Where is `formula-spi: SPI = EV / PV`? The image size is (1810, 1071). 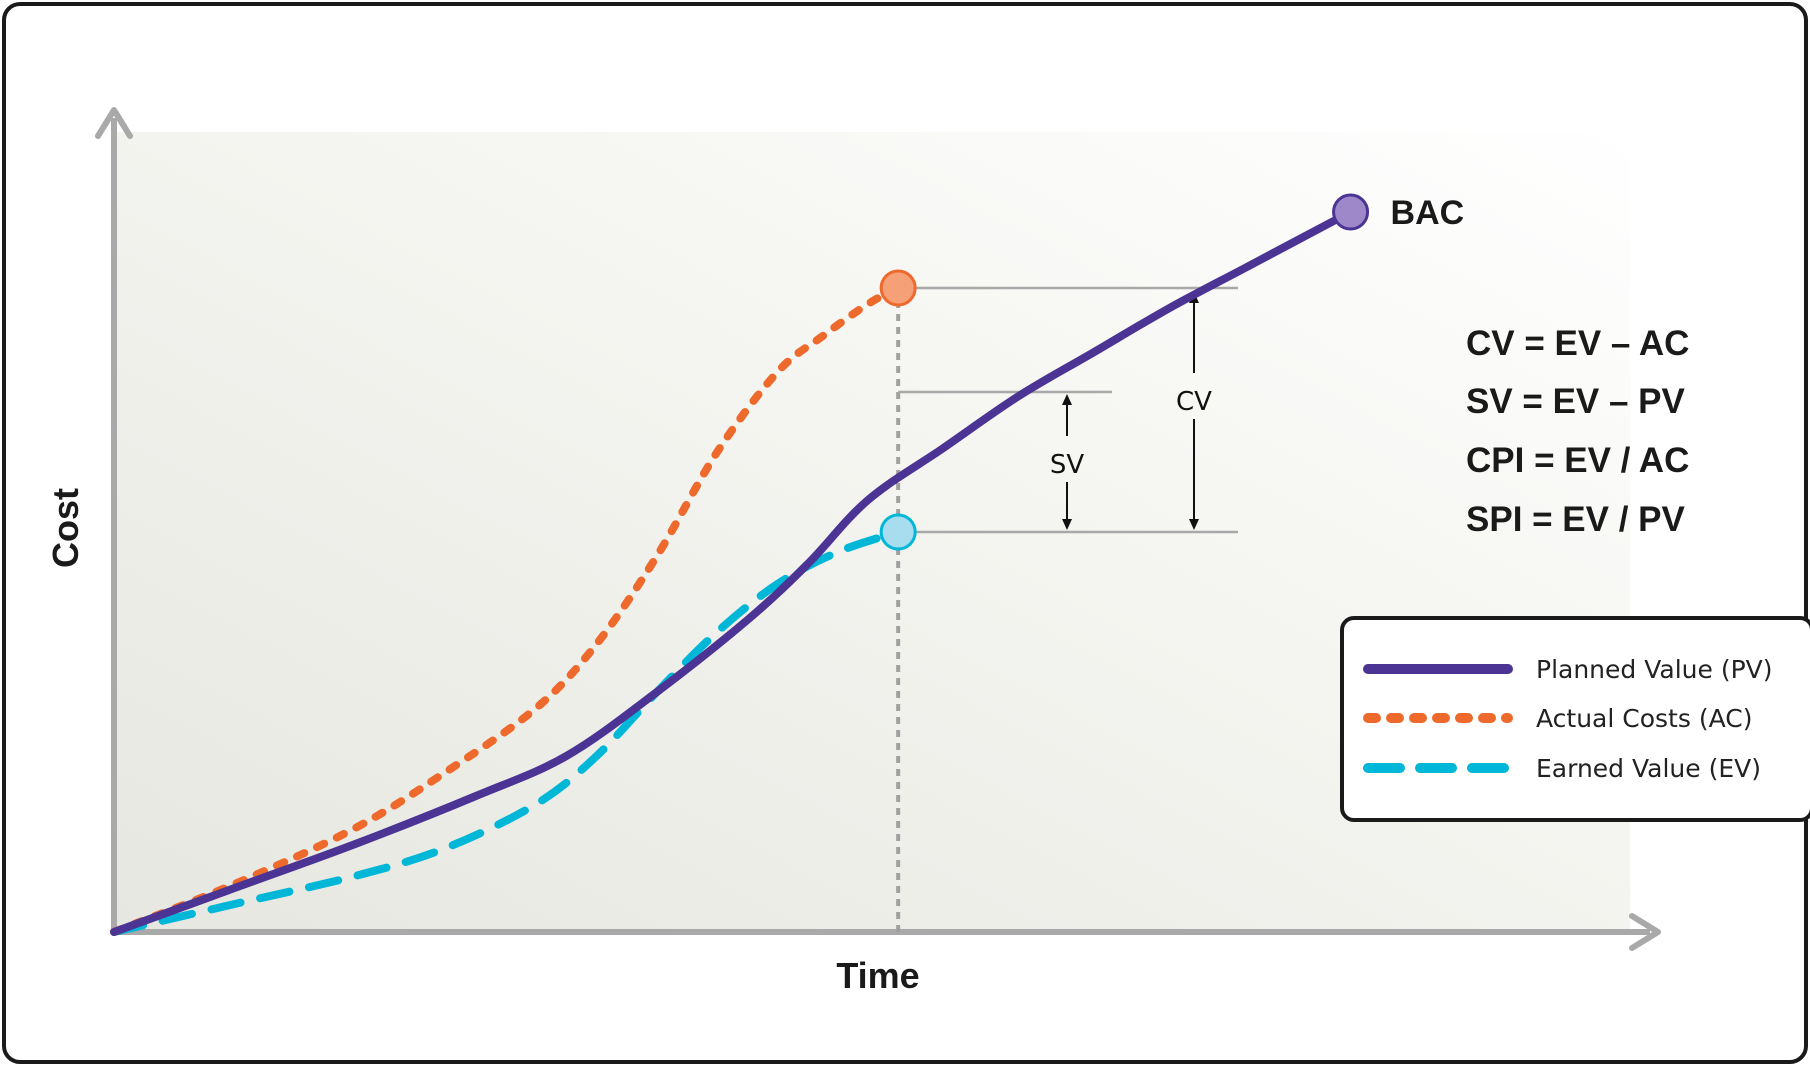
formula-spi: SPI = EV / PV is located at coordinates (1576, 519).